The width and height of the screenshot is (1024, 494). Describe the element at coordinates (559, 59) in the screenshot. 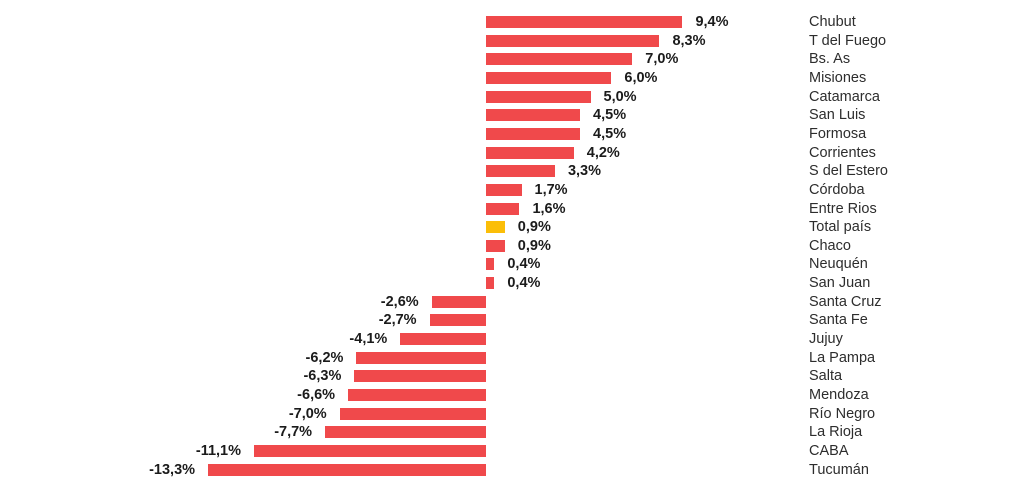

I see `bar-bs-as` at that location.